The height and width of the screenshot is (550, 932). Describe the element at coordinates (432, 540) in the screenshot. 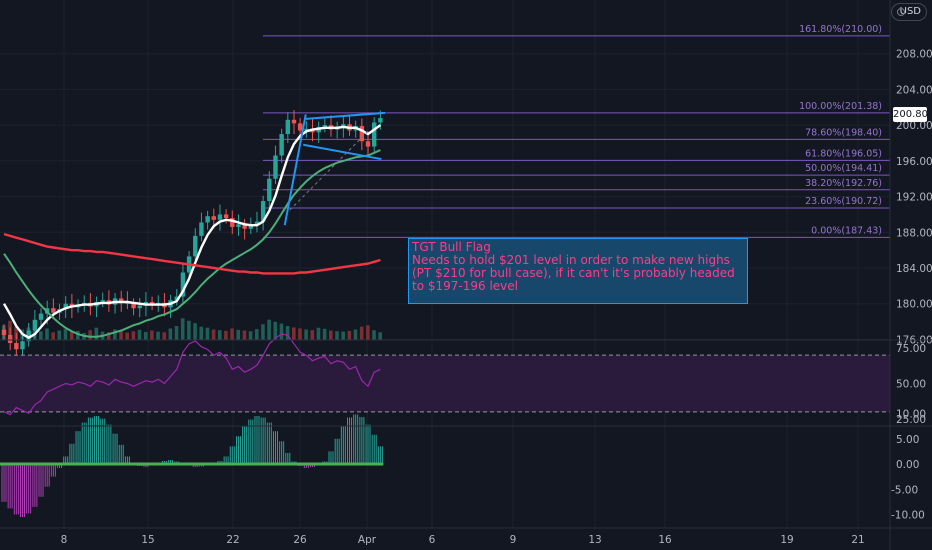

I see `time-tick-label: 6` at that location.